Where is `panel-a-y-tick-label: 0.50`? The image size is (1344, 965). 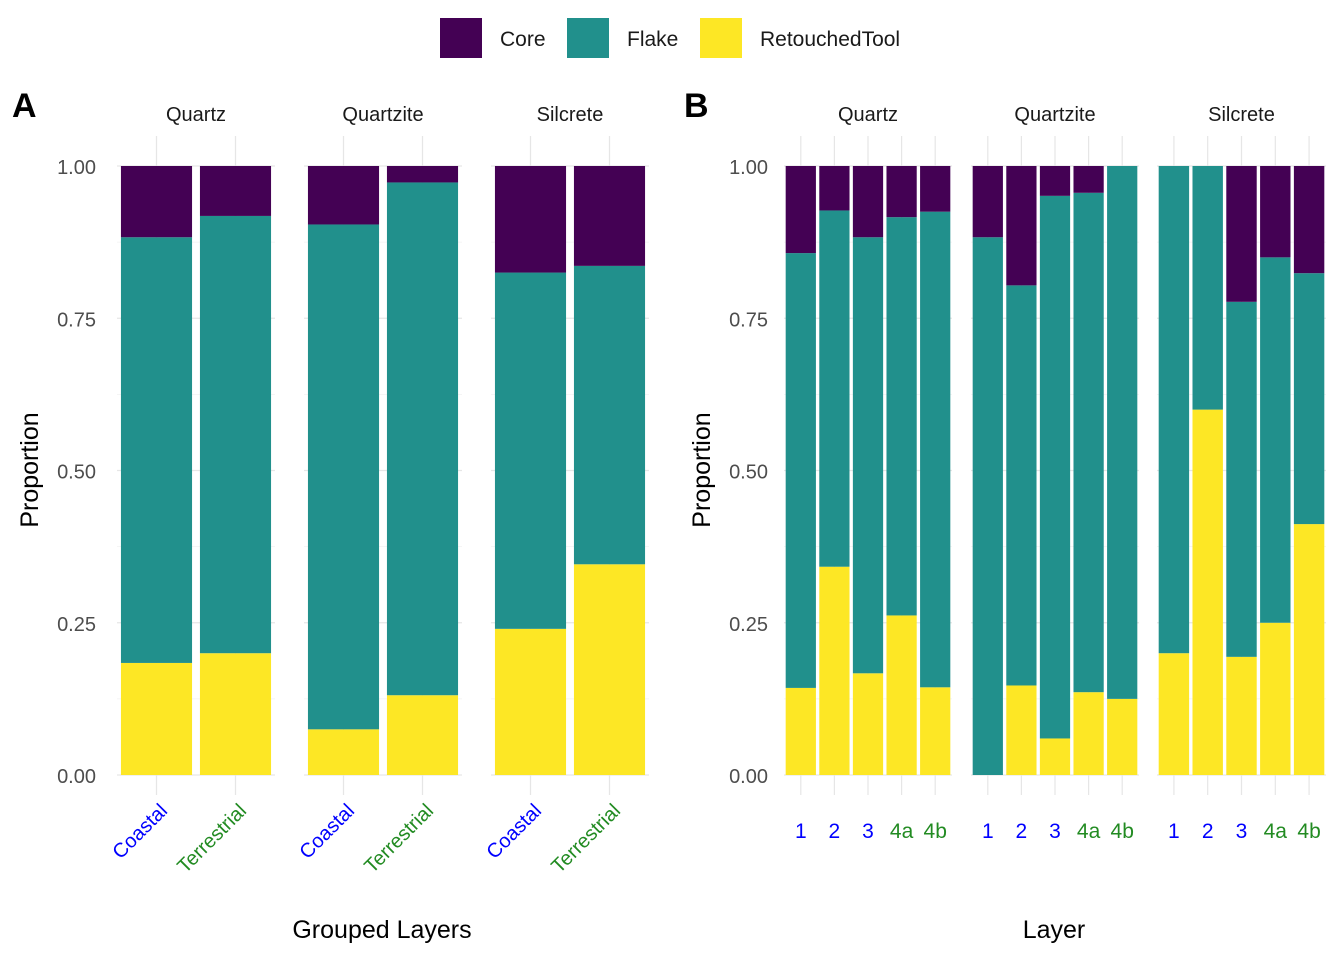 panel-a-y-tick-label: 0.50 is located at coordinates (76, 473).